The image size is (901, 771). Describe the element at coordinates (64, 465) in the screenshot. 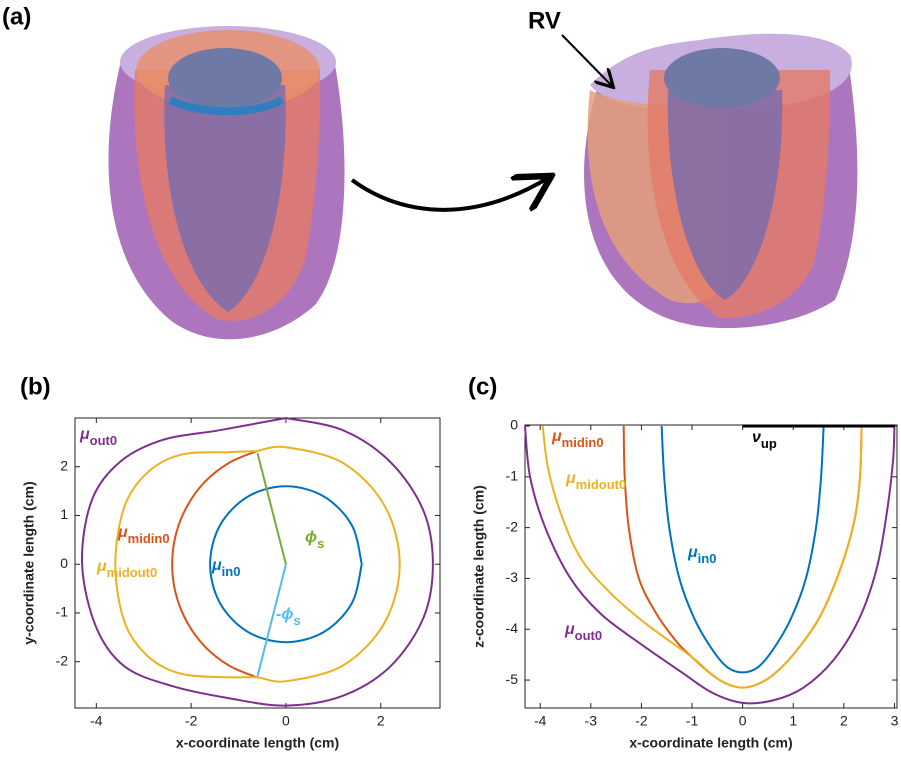

I see `y-tick-label: 2` at that location.